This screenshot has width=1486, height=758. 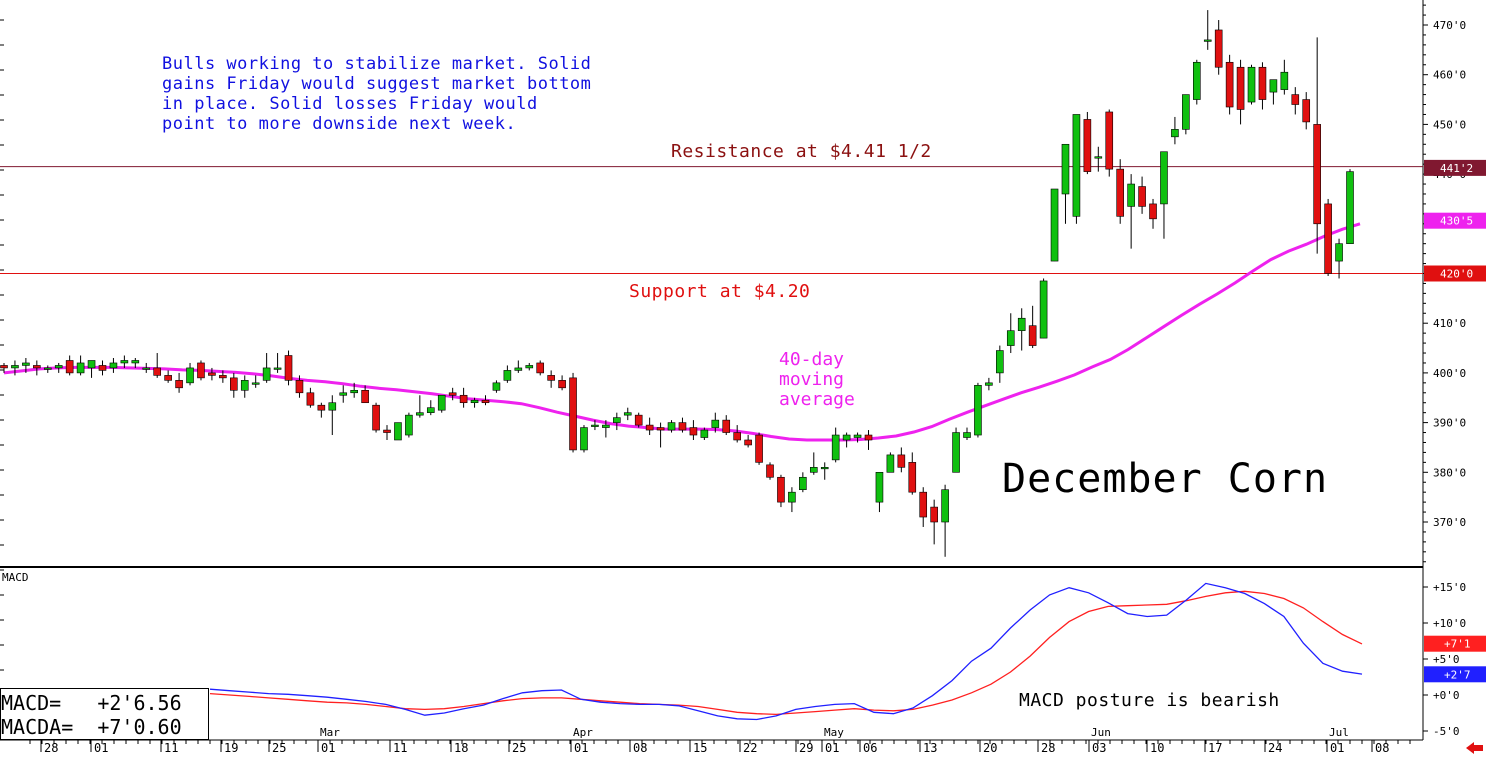 I want to click on month-label: May, so click(x=834, y=732).